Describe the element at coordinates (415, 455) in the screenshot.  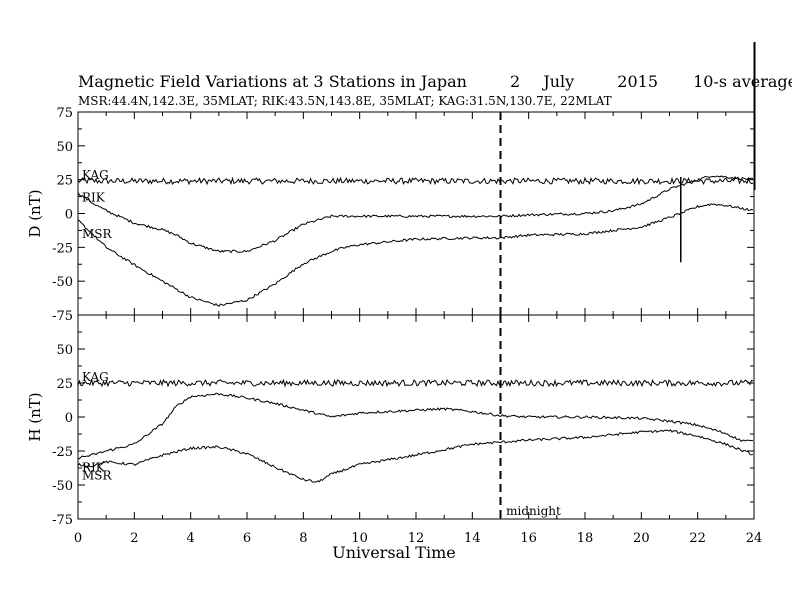
I see `series-line-H-MSR` at that location.